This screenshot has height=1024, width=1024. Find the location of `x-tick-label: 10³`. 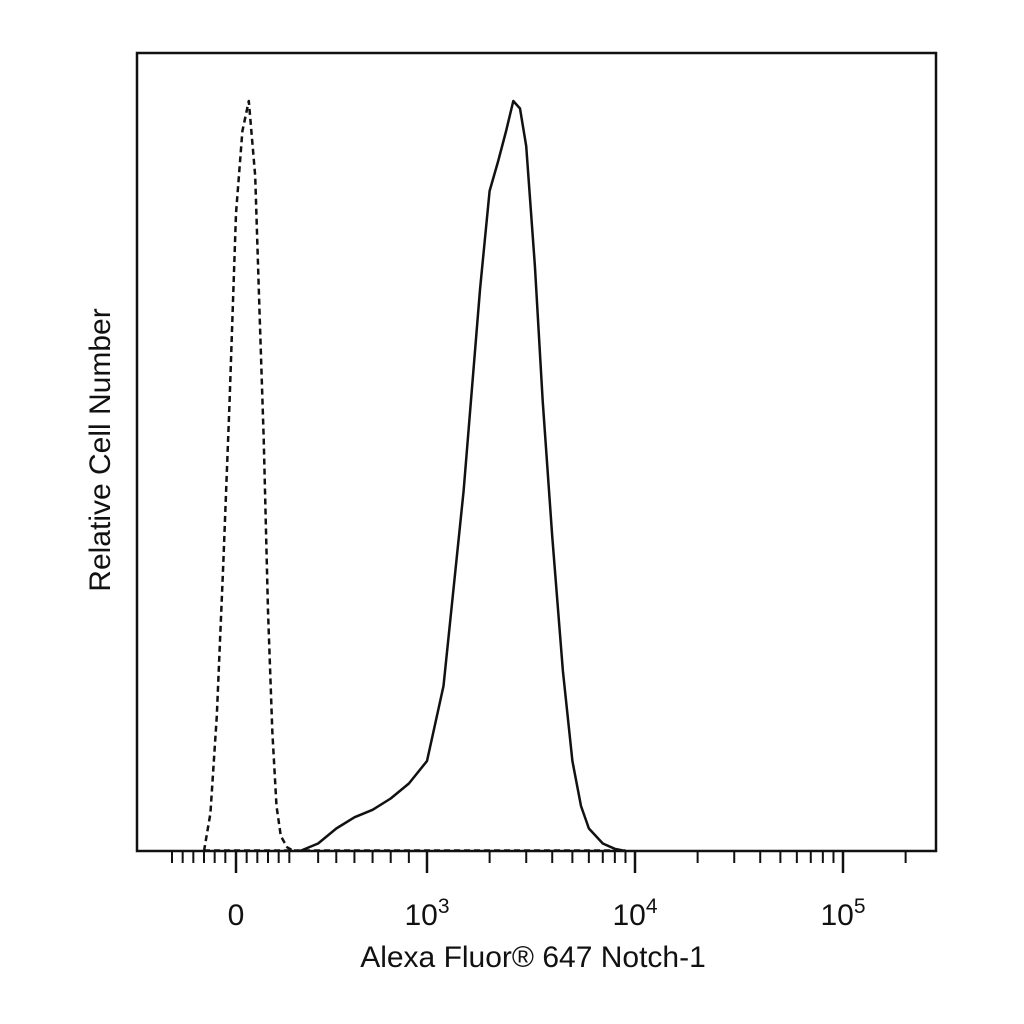

x-tick-label: 10³ is located at coordinates (426, 913).